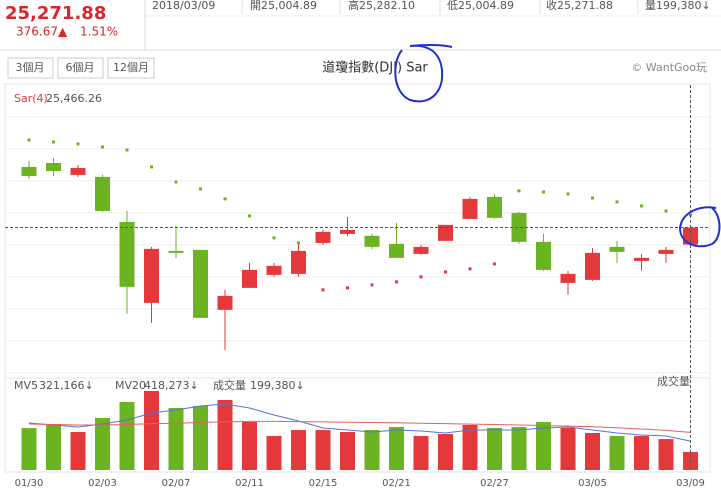 The width and height of the screenshot is (721, 502). I want to click on mv5-last-value: 321,166↓, so click(66, 385).